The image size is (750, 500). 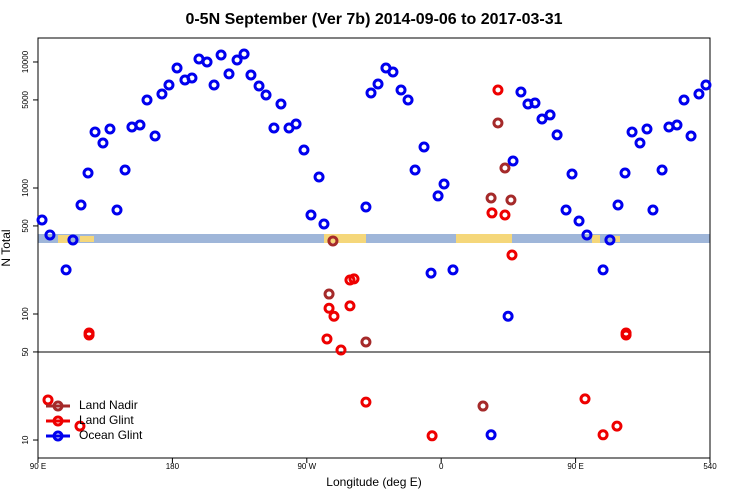 What do you see at coordinates (25, 61) in the screenshot?
I see `y-tick-label: 10000` at bounding box center [25, 61].